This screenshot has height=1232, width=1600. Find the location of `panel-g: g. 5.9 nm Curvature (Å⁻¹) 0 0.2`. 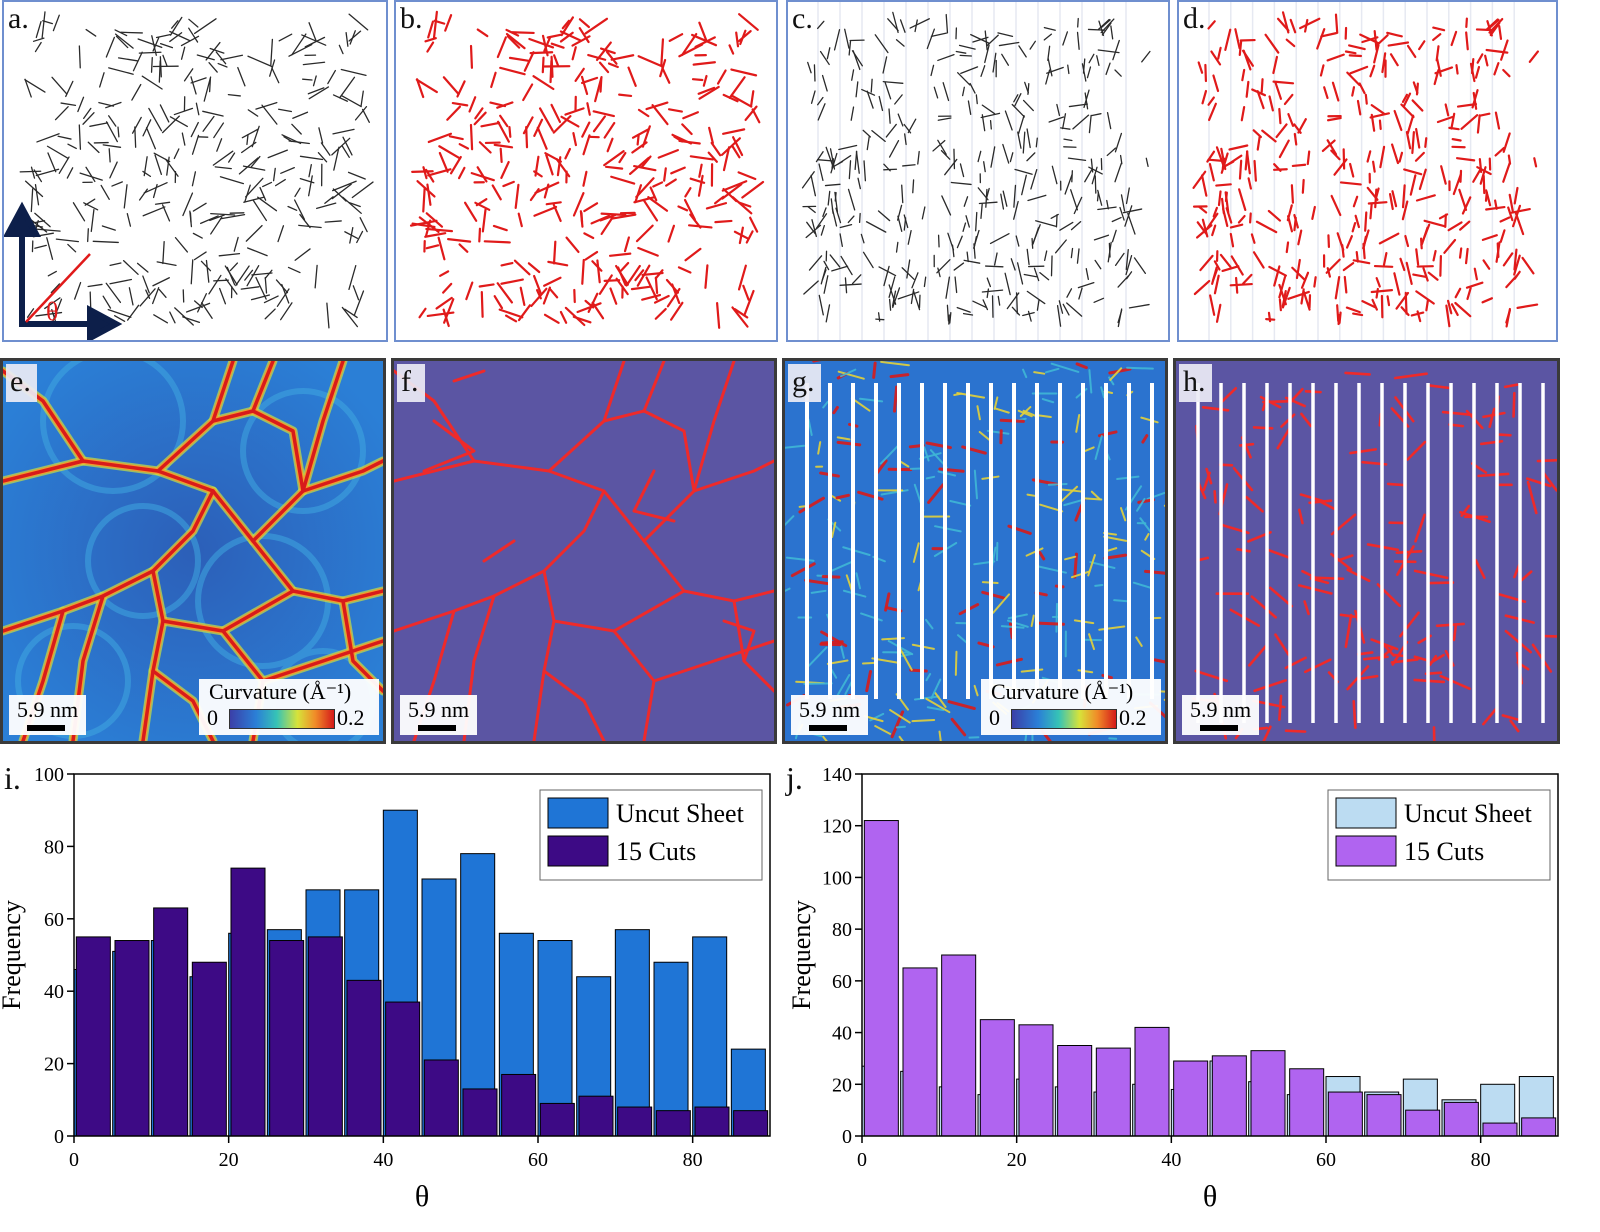

panel-g: g. 5.9 nm Curvature (Å⁻¹) 0 0.2 is located at coordinates (975, 551).